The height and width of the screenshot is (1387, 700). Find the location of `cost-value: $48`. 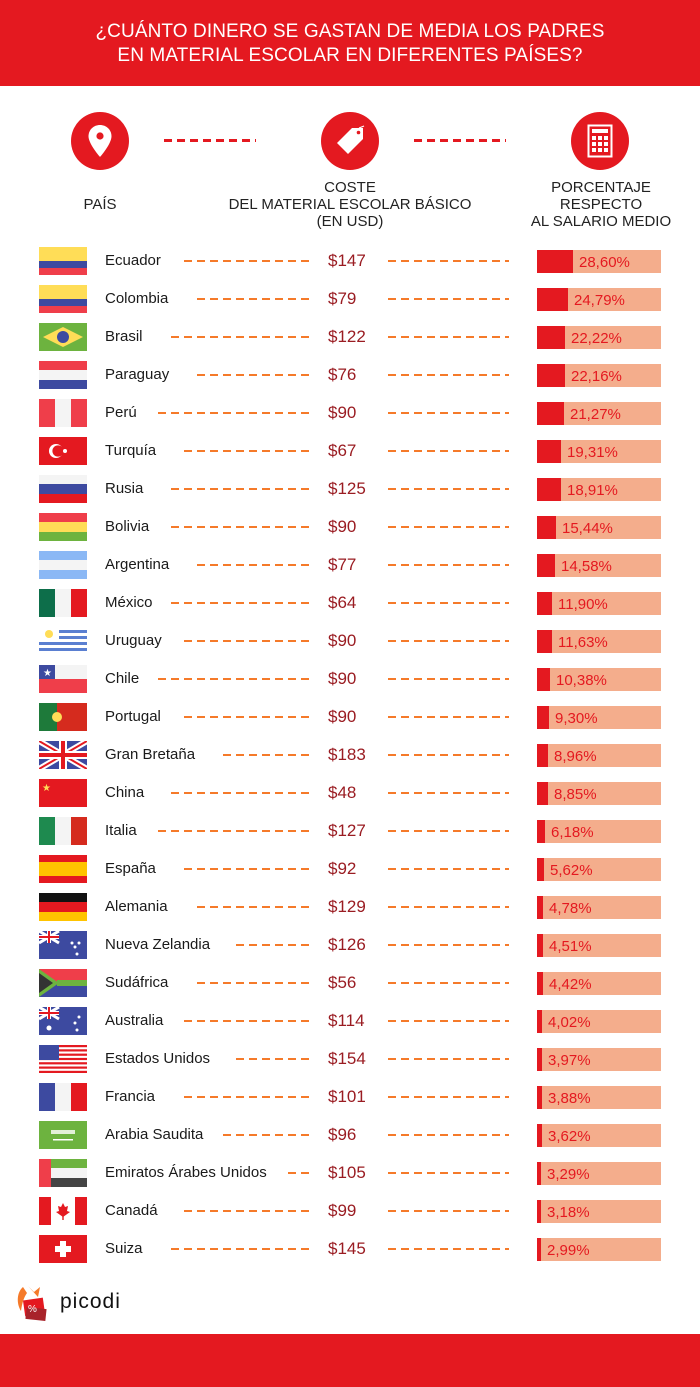

cost-value: $48 is located at coordinates (342, 792).